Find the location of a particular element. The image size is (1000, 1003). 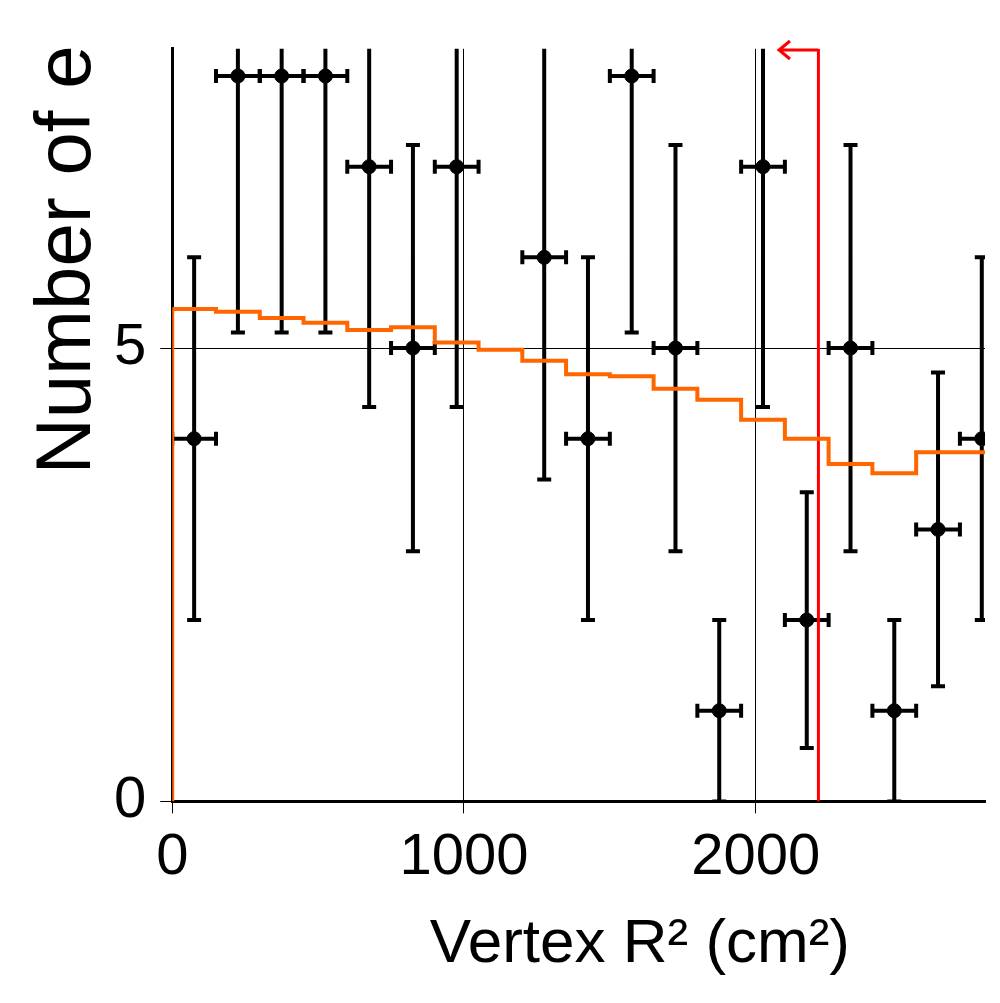

y-axis-title: Number of e is located at coordinates (63, 260).